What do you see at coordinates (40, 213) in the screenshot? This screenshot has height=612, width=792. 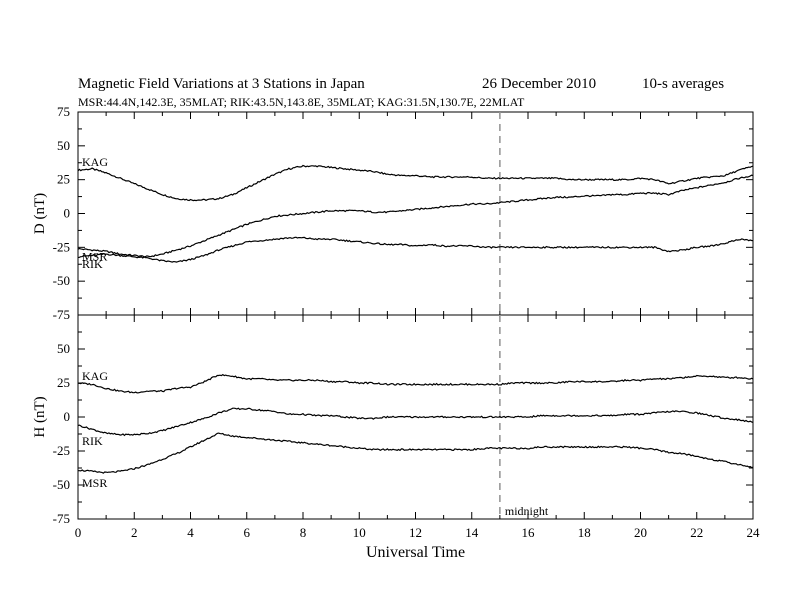 I see `y-axis-label-D: D (nT)` at bounding box center [40, 213].